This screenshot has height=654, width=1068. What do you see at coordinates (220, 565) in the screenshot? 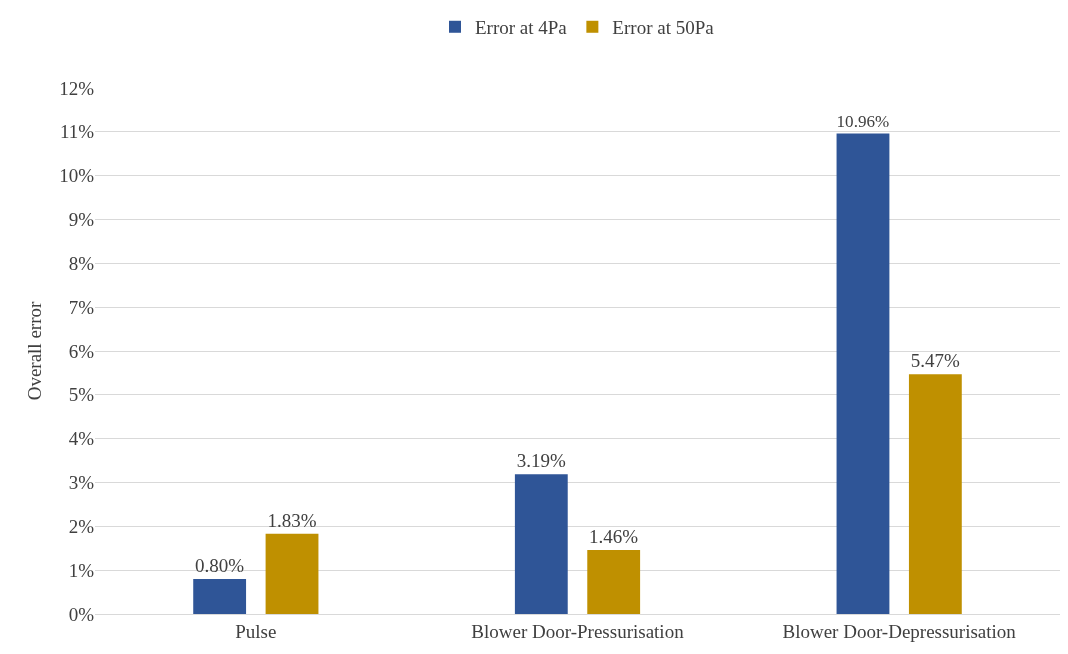
I see `data-label: 0.80%` at bounding box center [220, 565].